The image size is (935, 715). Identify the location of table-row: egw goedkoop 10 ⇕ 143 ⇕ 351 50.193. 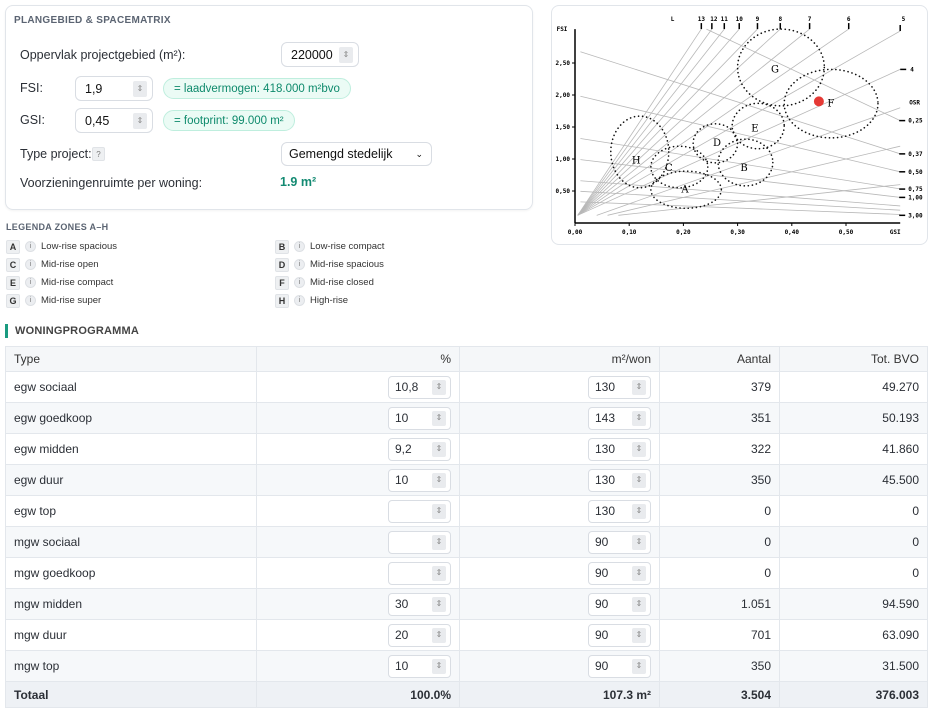
(466, 418).